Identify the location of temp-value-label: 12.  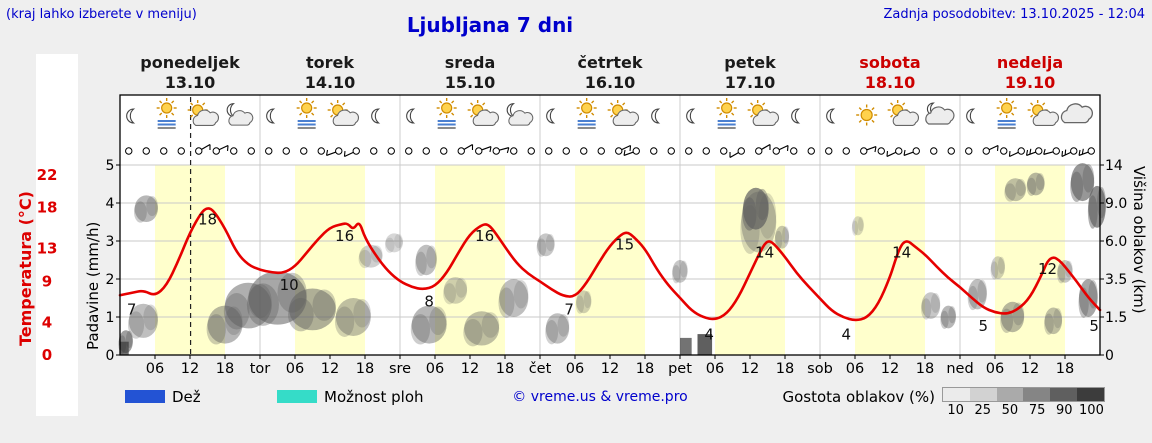
(1047, 269).